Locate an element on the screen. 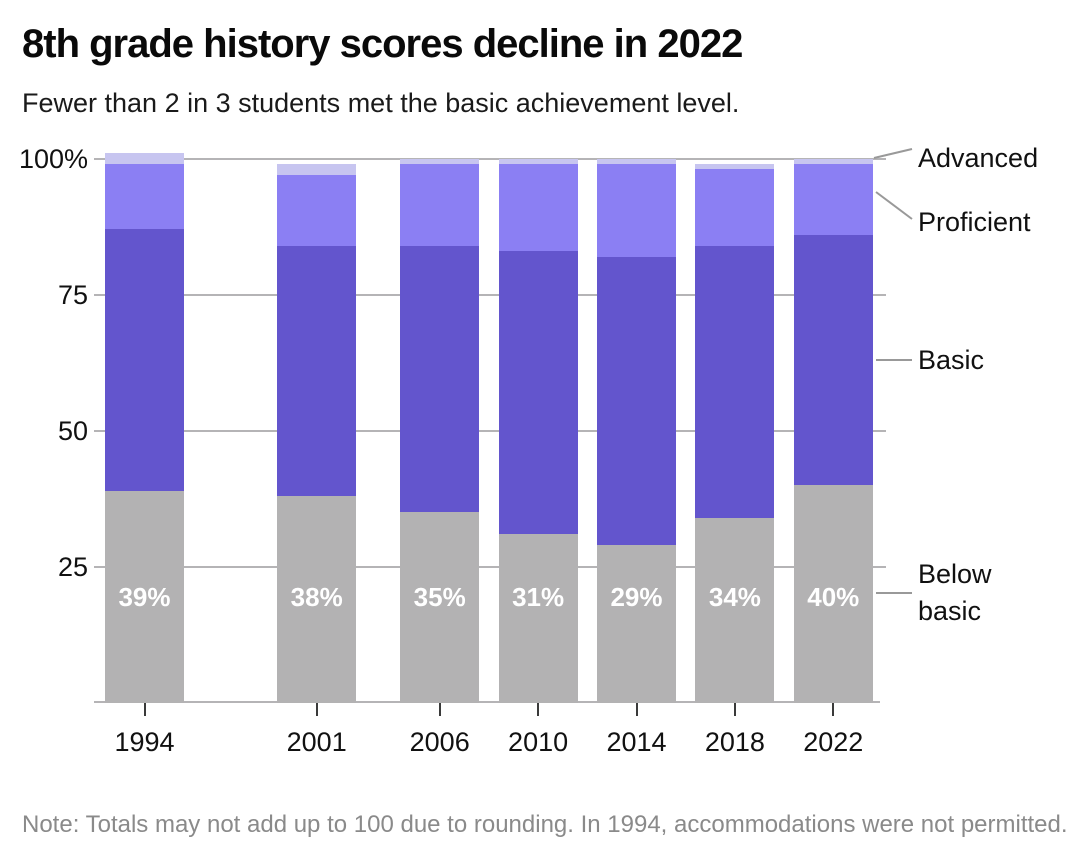 This screenshot has height=852, width=1080. x-axis-label-2006: 2006 is located at coordinates (439, 742).